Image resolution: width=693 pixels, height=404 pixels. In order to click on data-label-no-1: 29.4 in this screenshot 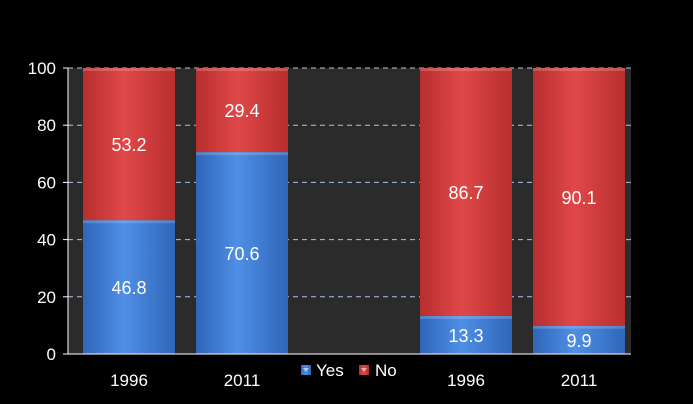, I will do `click(241, 111)`.